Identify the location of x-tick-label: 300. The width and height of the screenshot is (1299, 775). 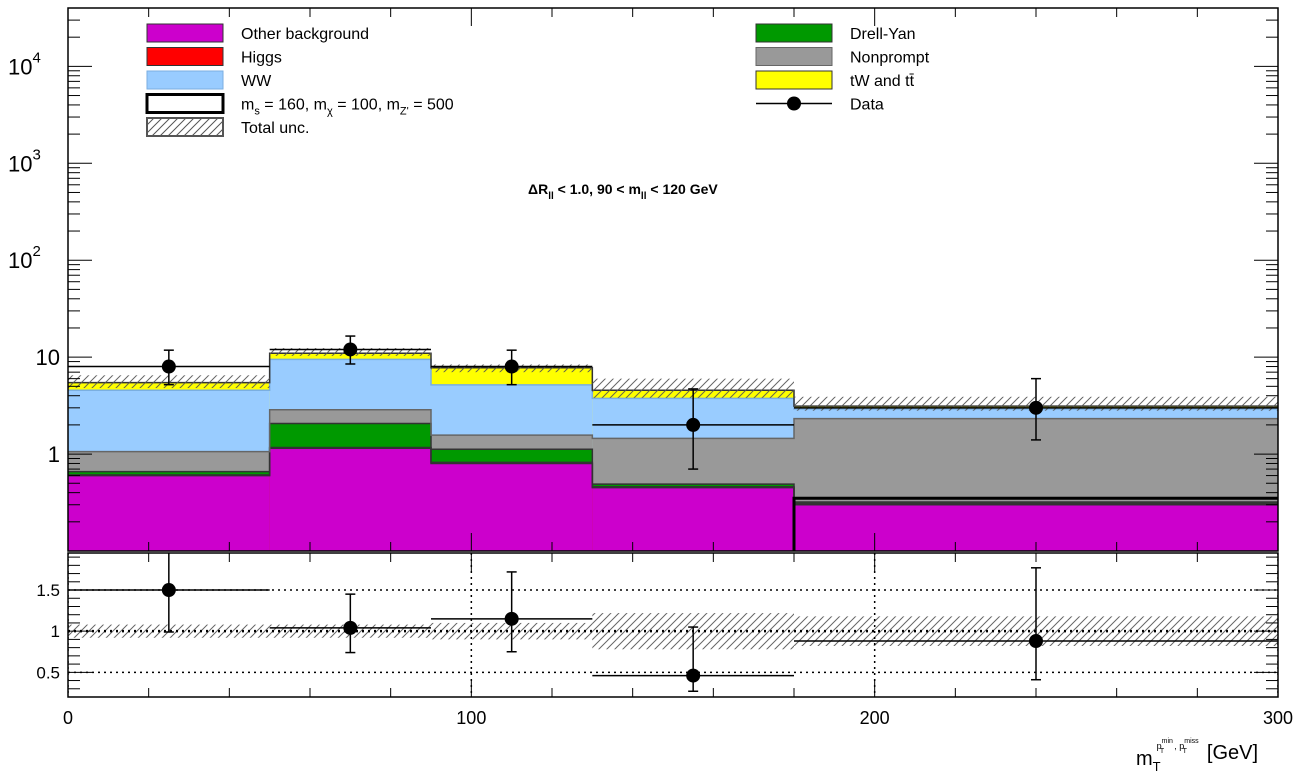
(1278, 718).